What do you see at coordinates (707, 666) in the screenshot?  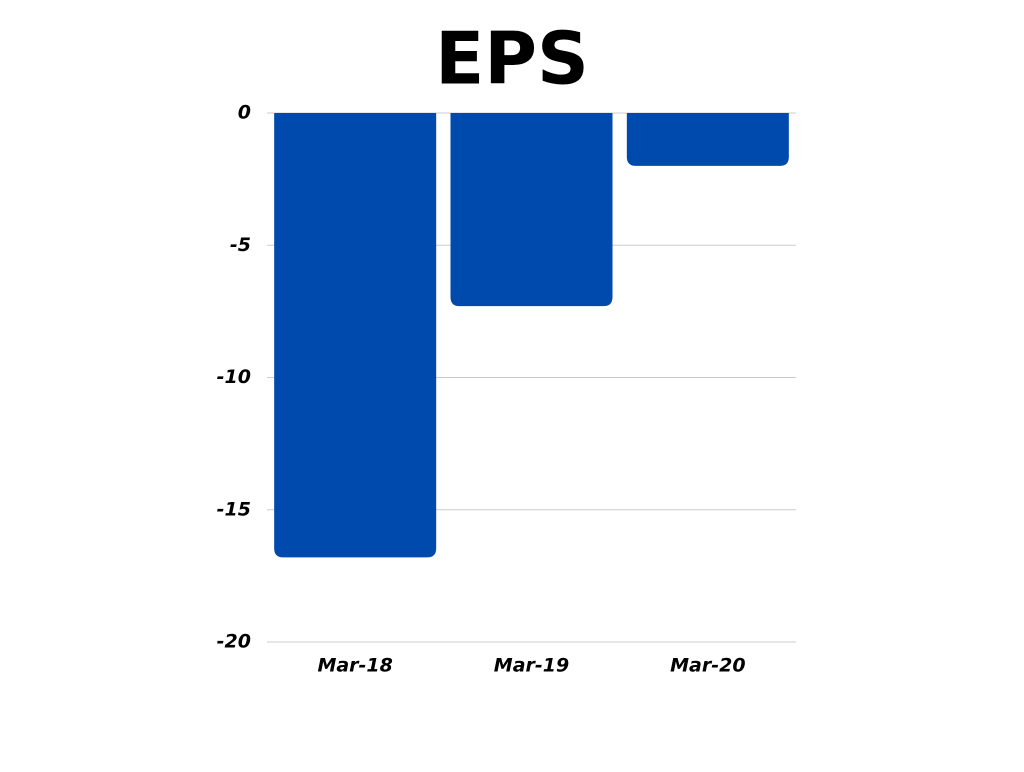 I see `x-tick-label: Mar-20` at bounding box center [707, 666].